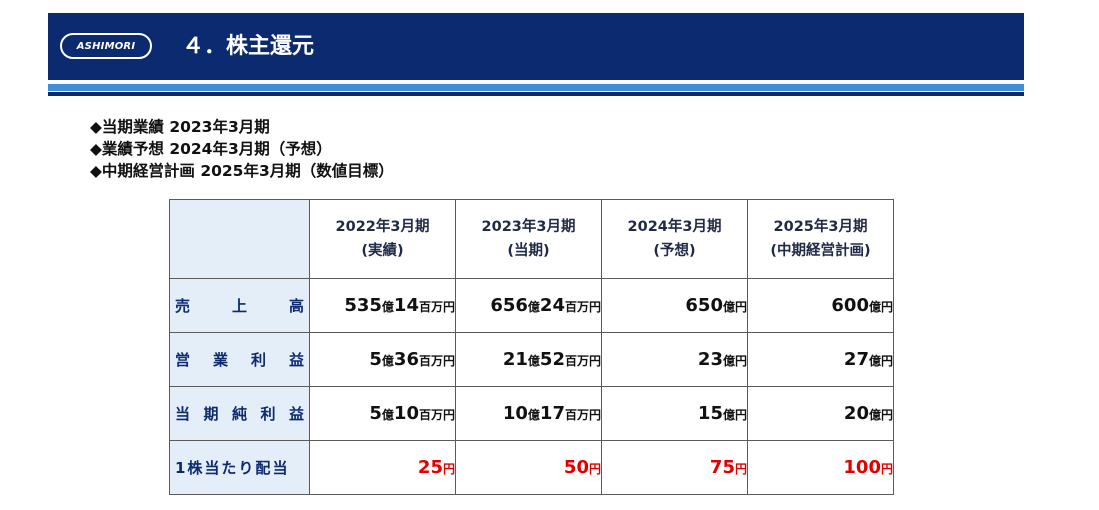  I want to click on value-number: 23, so click(710, 359).